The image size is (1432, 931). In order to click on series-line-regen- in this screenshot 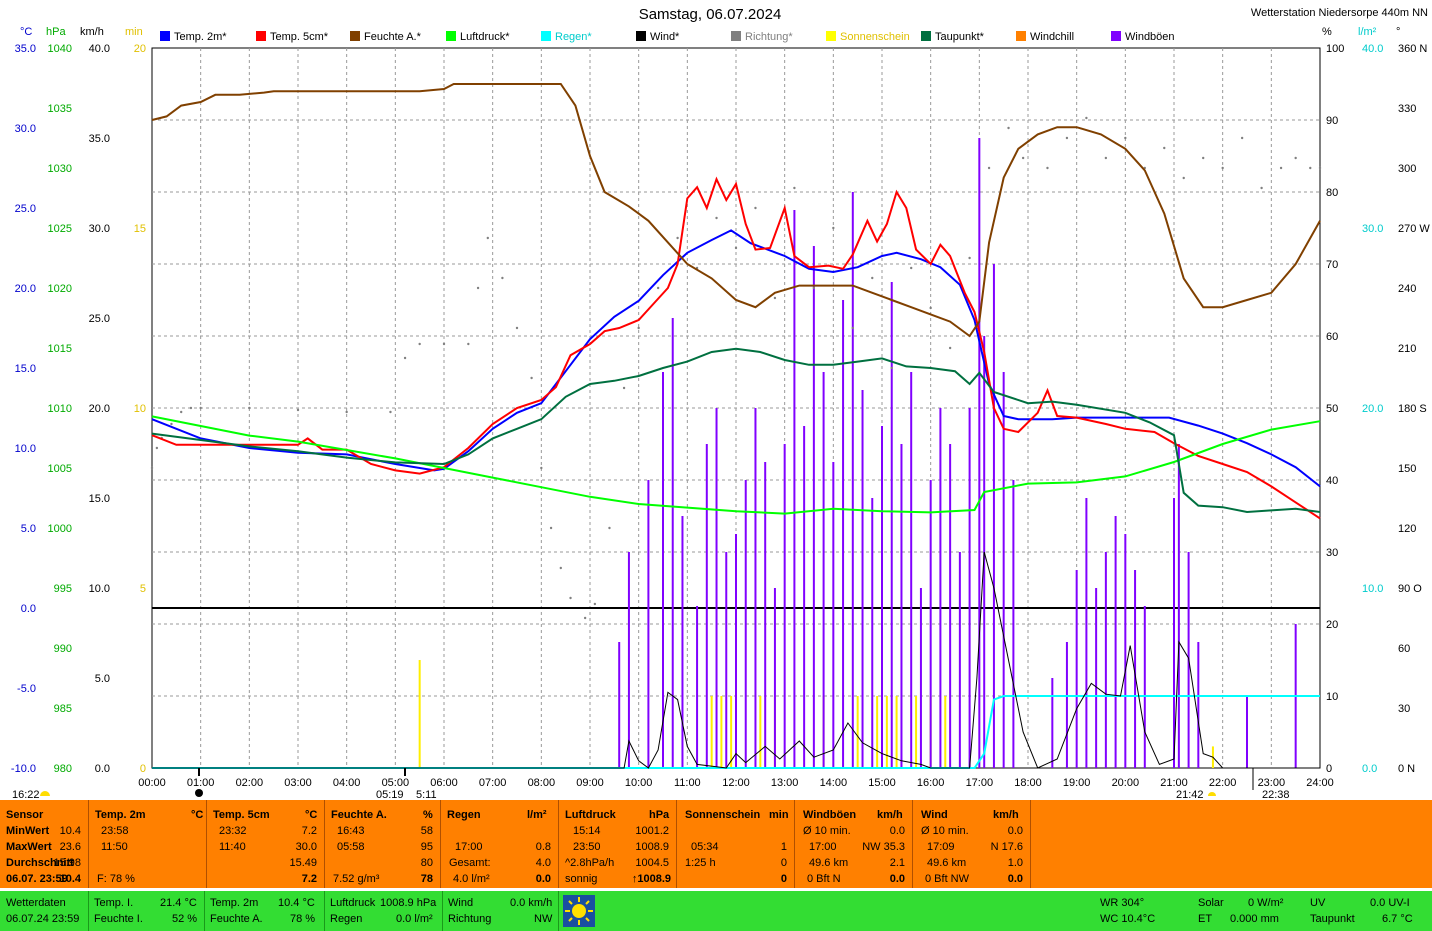, I will do `click(736, 732)`.